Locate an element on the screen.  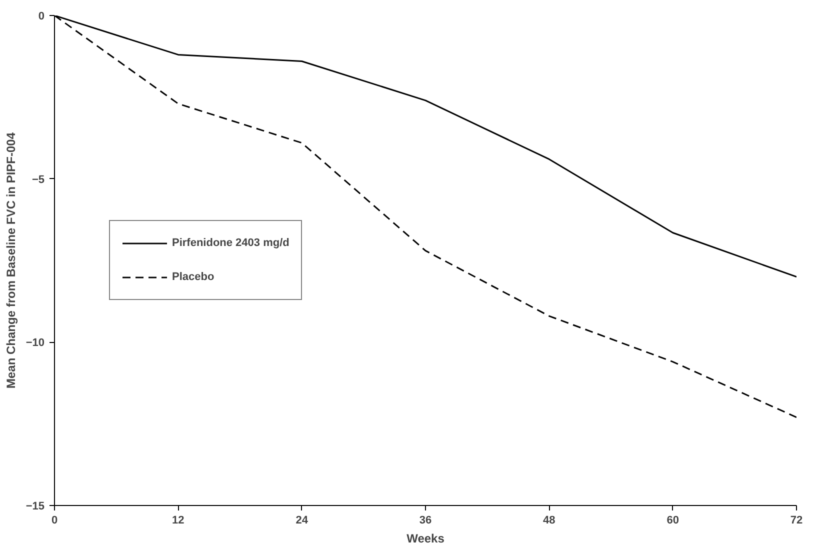
y-axis-title: Mean Change from Baseline FVC in PIPF-004 is located at coordinates (11, 260).